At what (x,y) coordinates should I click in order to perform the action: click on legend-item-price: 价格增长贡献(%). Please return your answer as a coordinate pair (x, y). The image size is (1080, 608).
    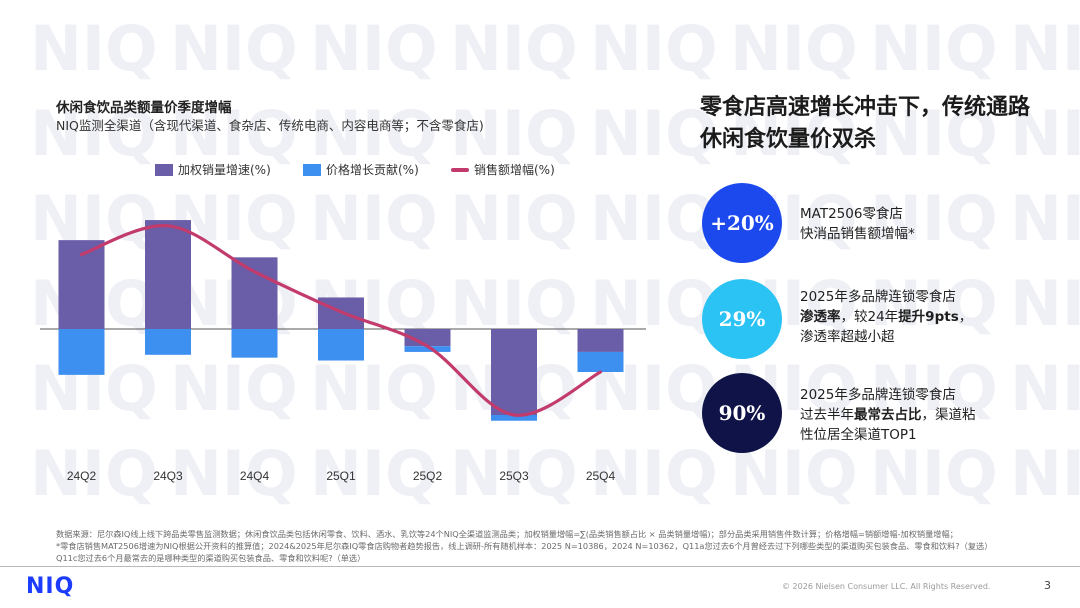
    Looking at the image, I should click on (361, 169).